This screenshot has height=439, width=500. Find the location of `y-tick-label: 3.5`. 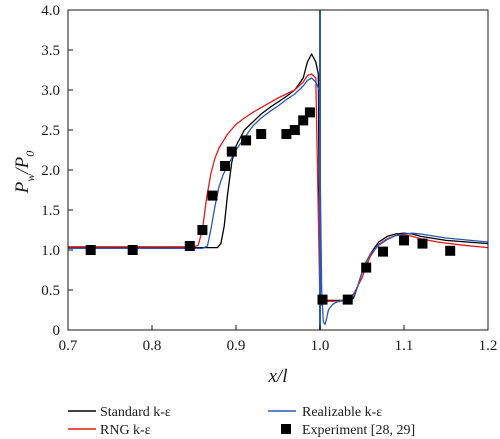

y-tick-label: 3.5 is located at coordinates (50, 51).